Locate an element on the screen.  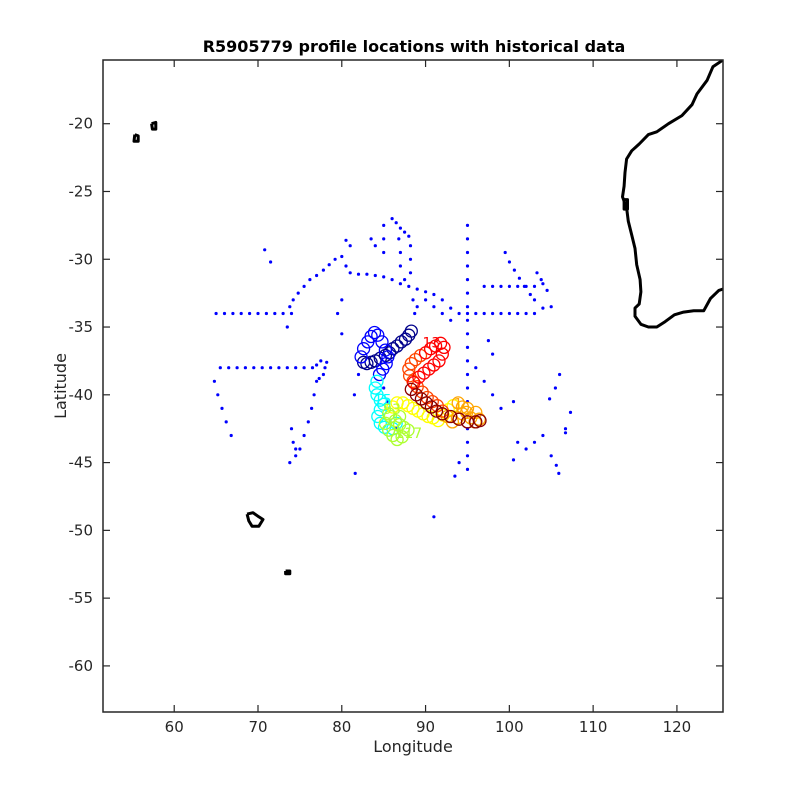
x-tick-label: 120 is located at coordinates (677, 727).